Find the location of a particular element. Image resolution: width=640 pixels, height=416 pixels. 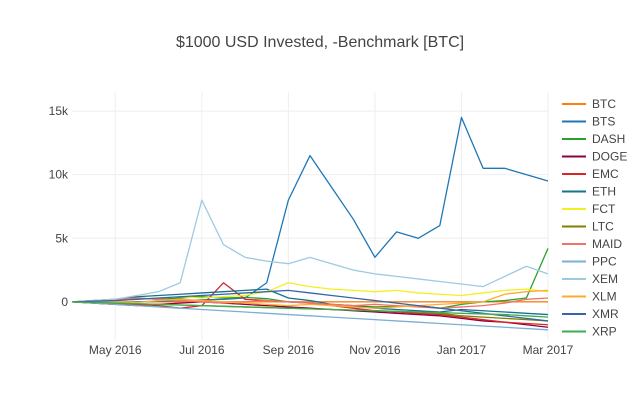

legend-label: ETH is located at coordinates (604, 192).